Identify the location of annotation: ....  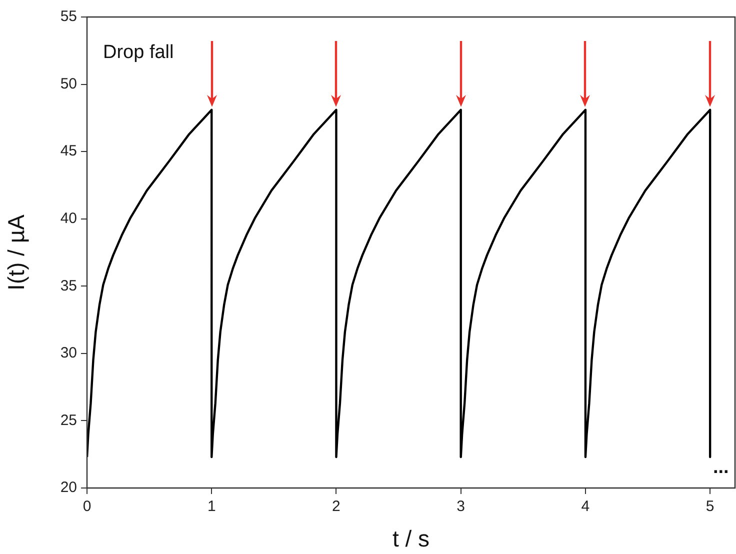
(721, 467).